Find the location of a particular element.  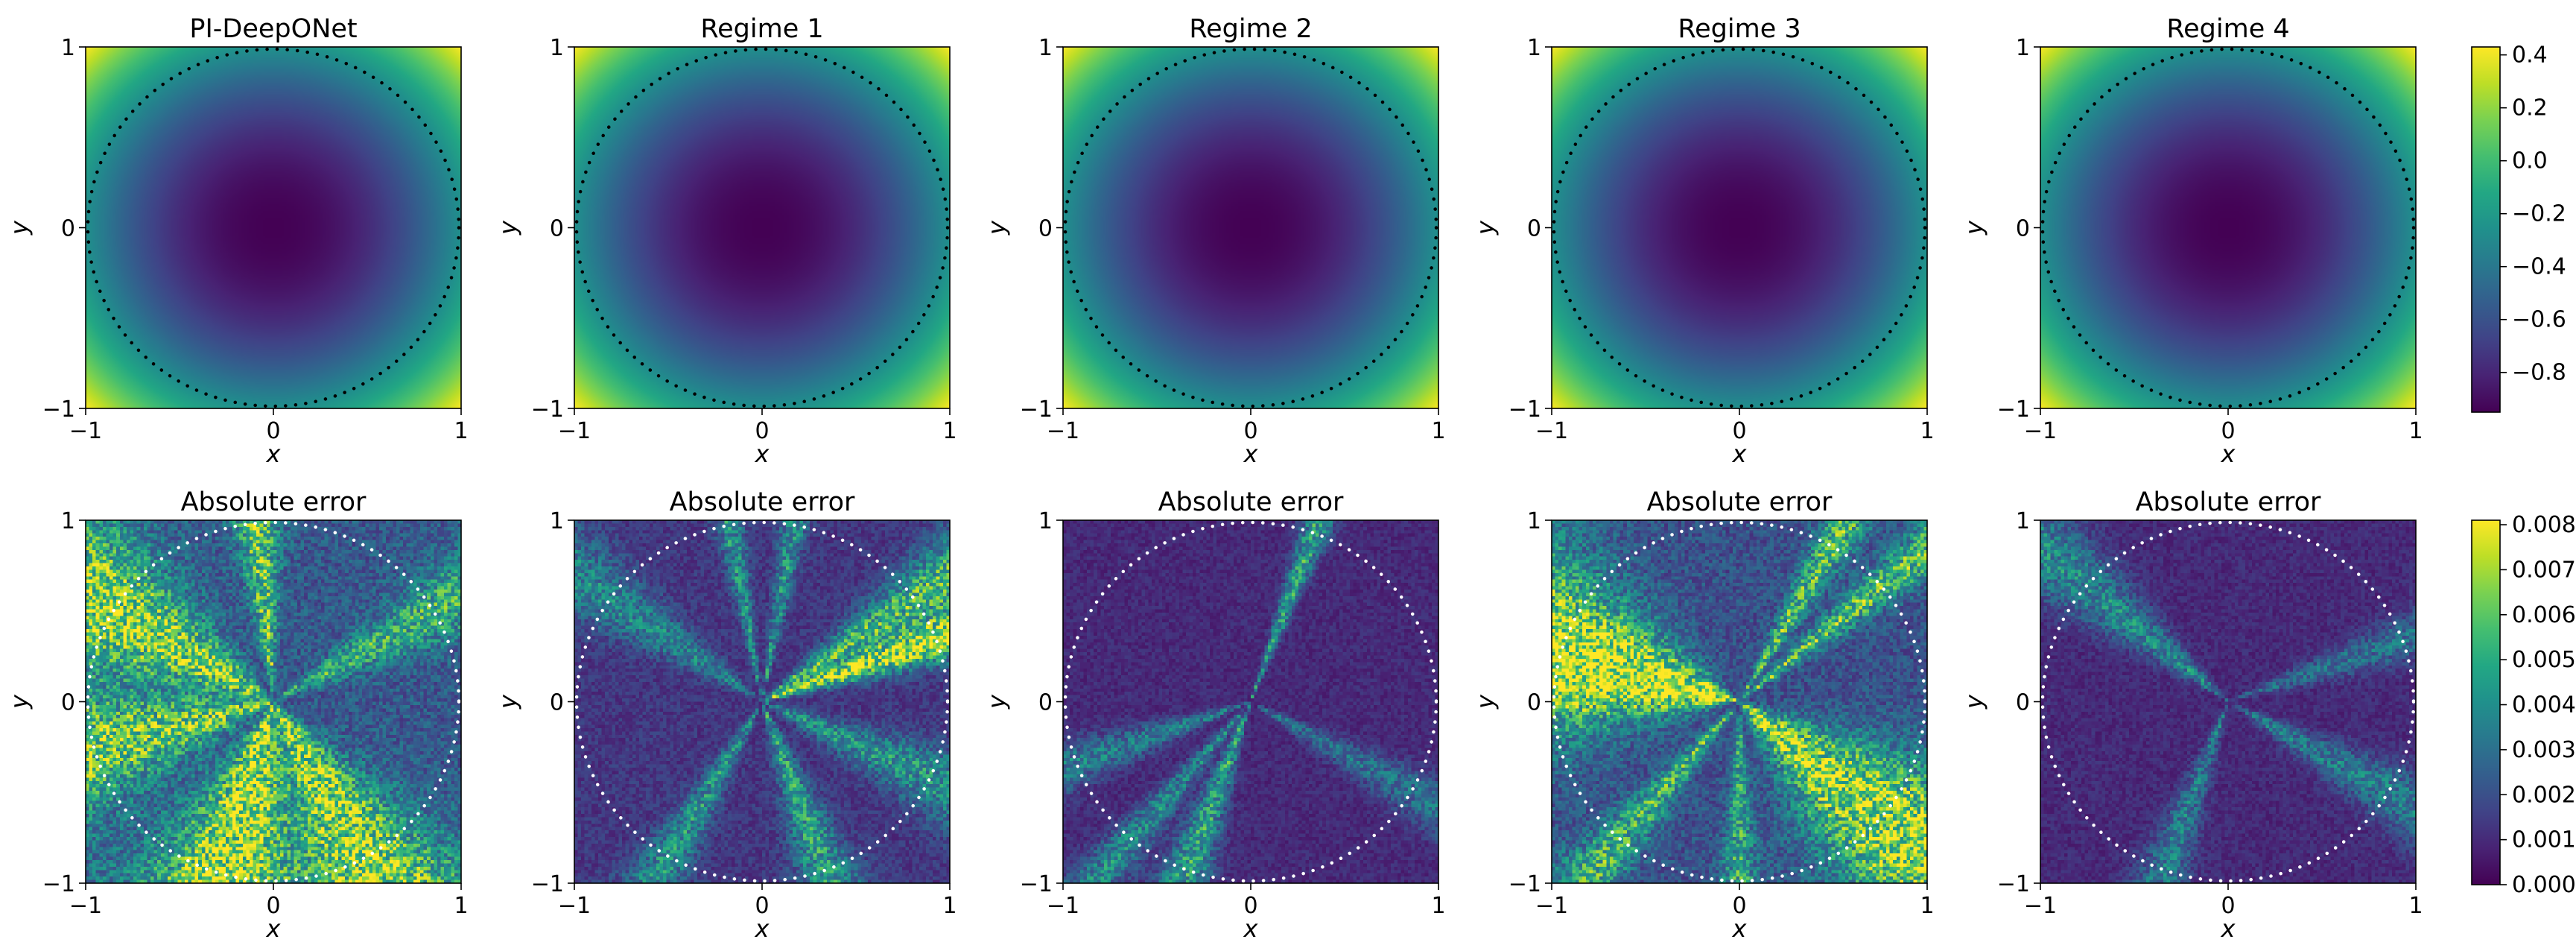

panel-solution-2: Regime 1 −1 0 1 1 0 −1 x y is located at coordinates (726, 241).